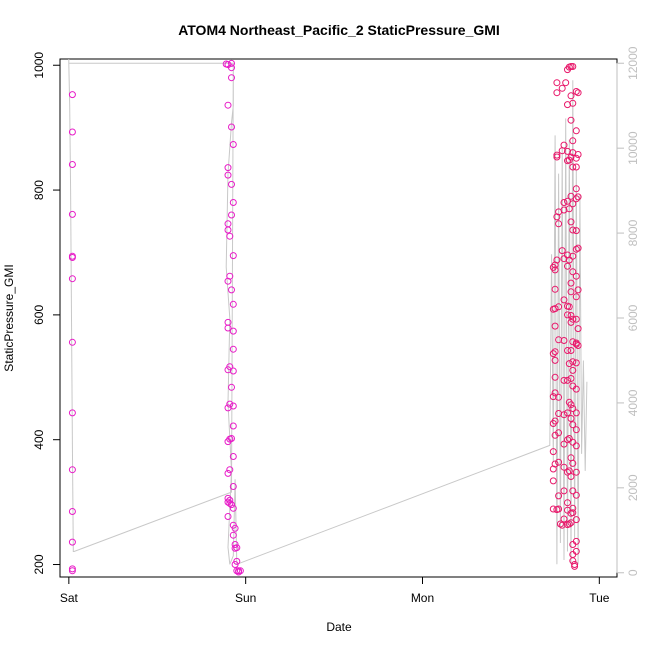 Image resolution: width=650 pixels, height=650 pixels. I want to click on y-left-tick-label: 200, so click(39, 564).